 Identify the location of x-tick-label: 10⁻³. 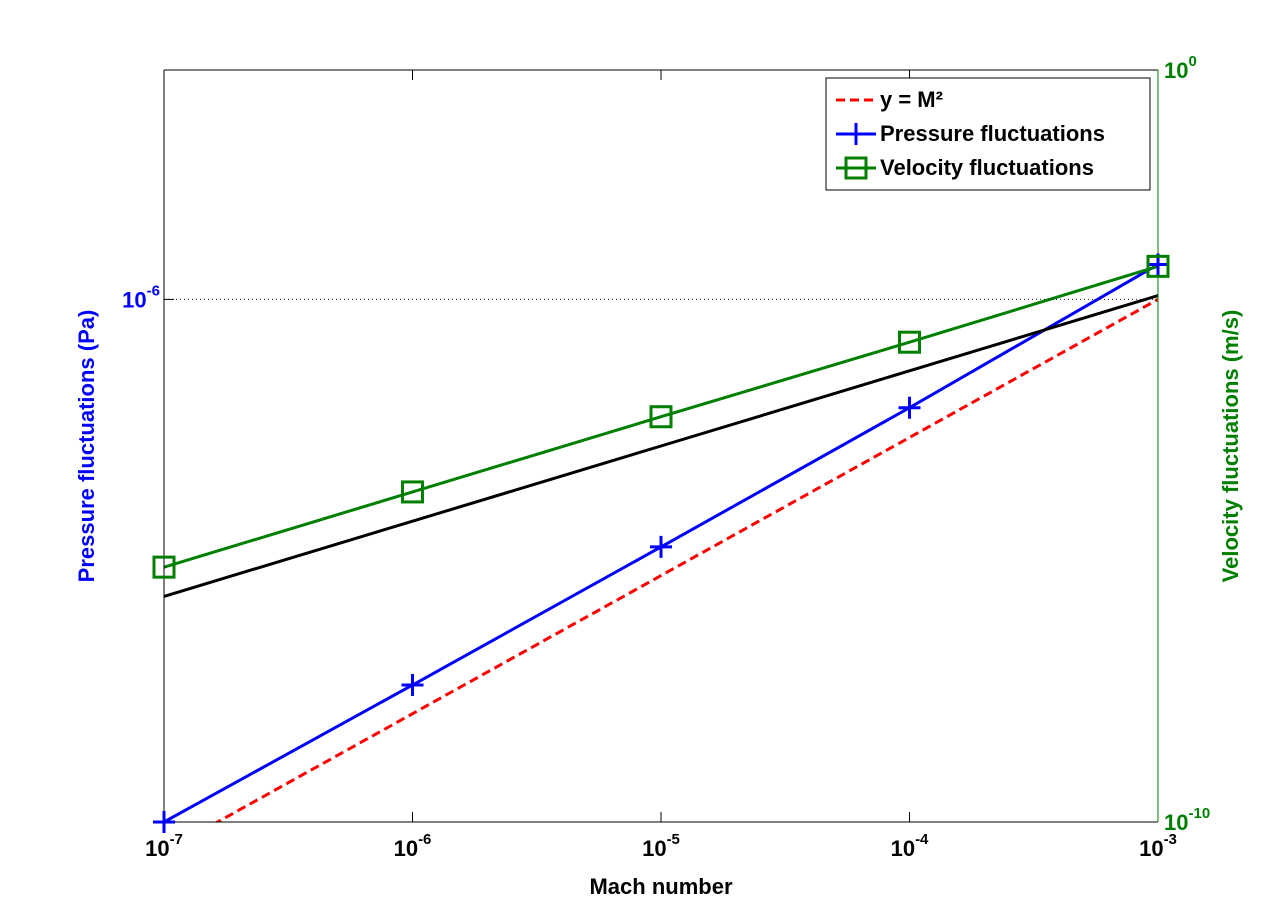
(1158, 846).